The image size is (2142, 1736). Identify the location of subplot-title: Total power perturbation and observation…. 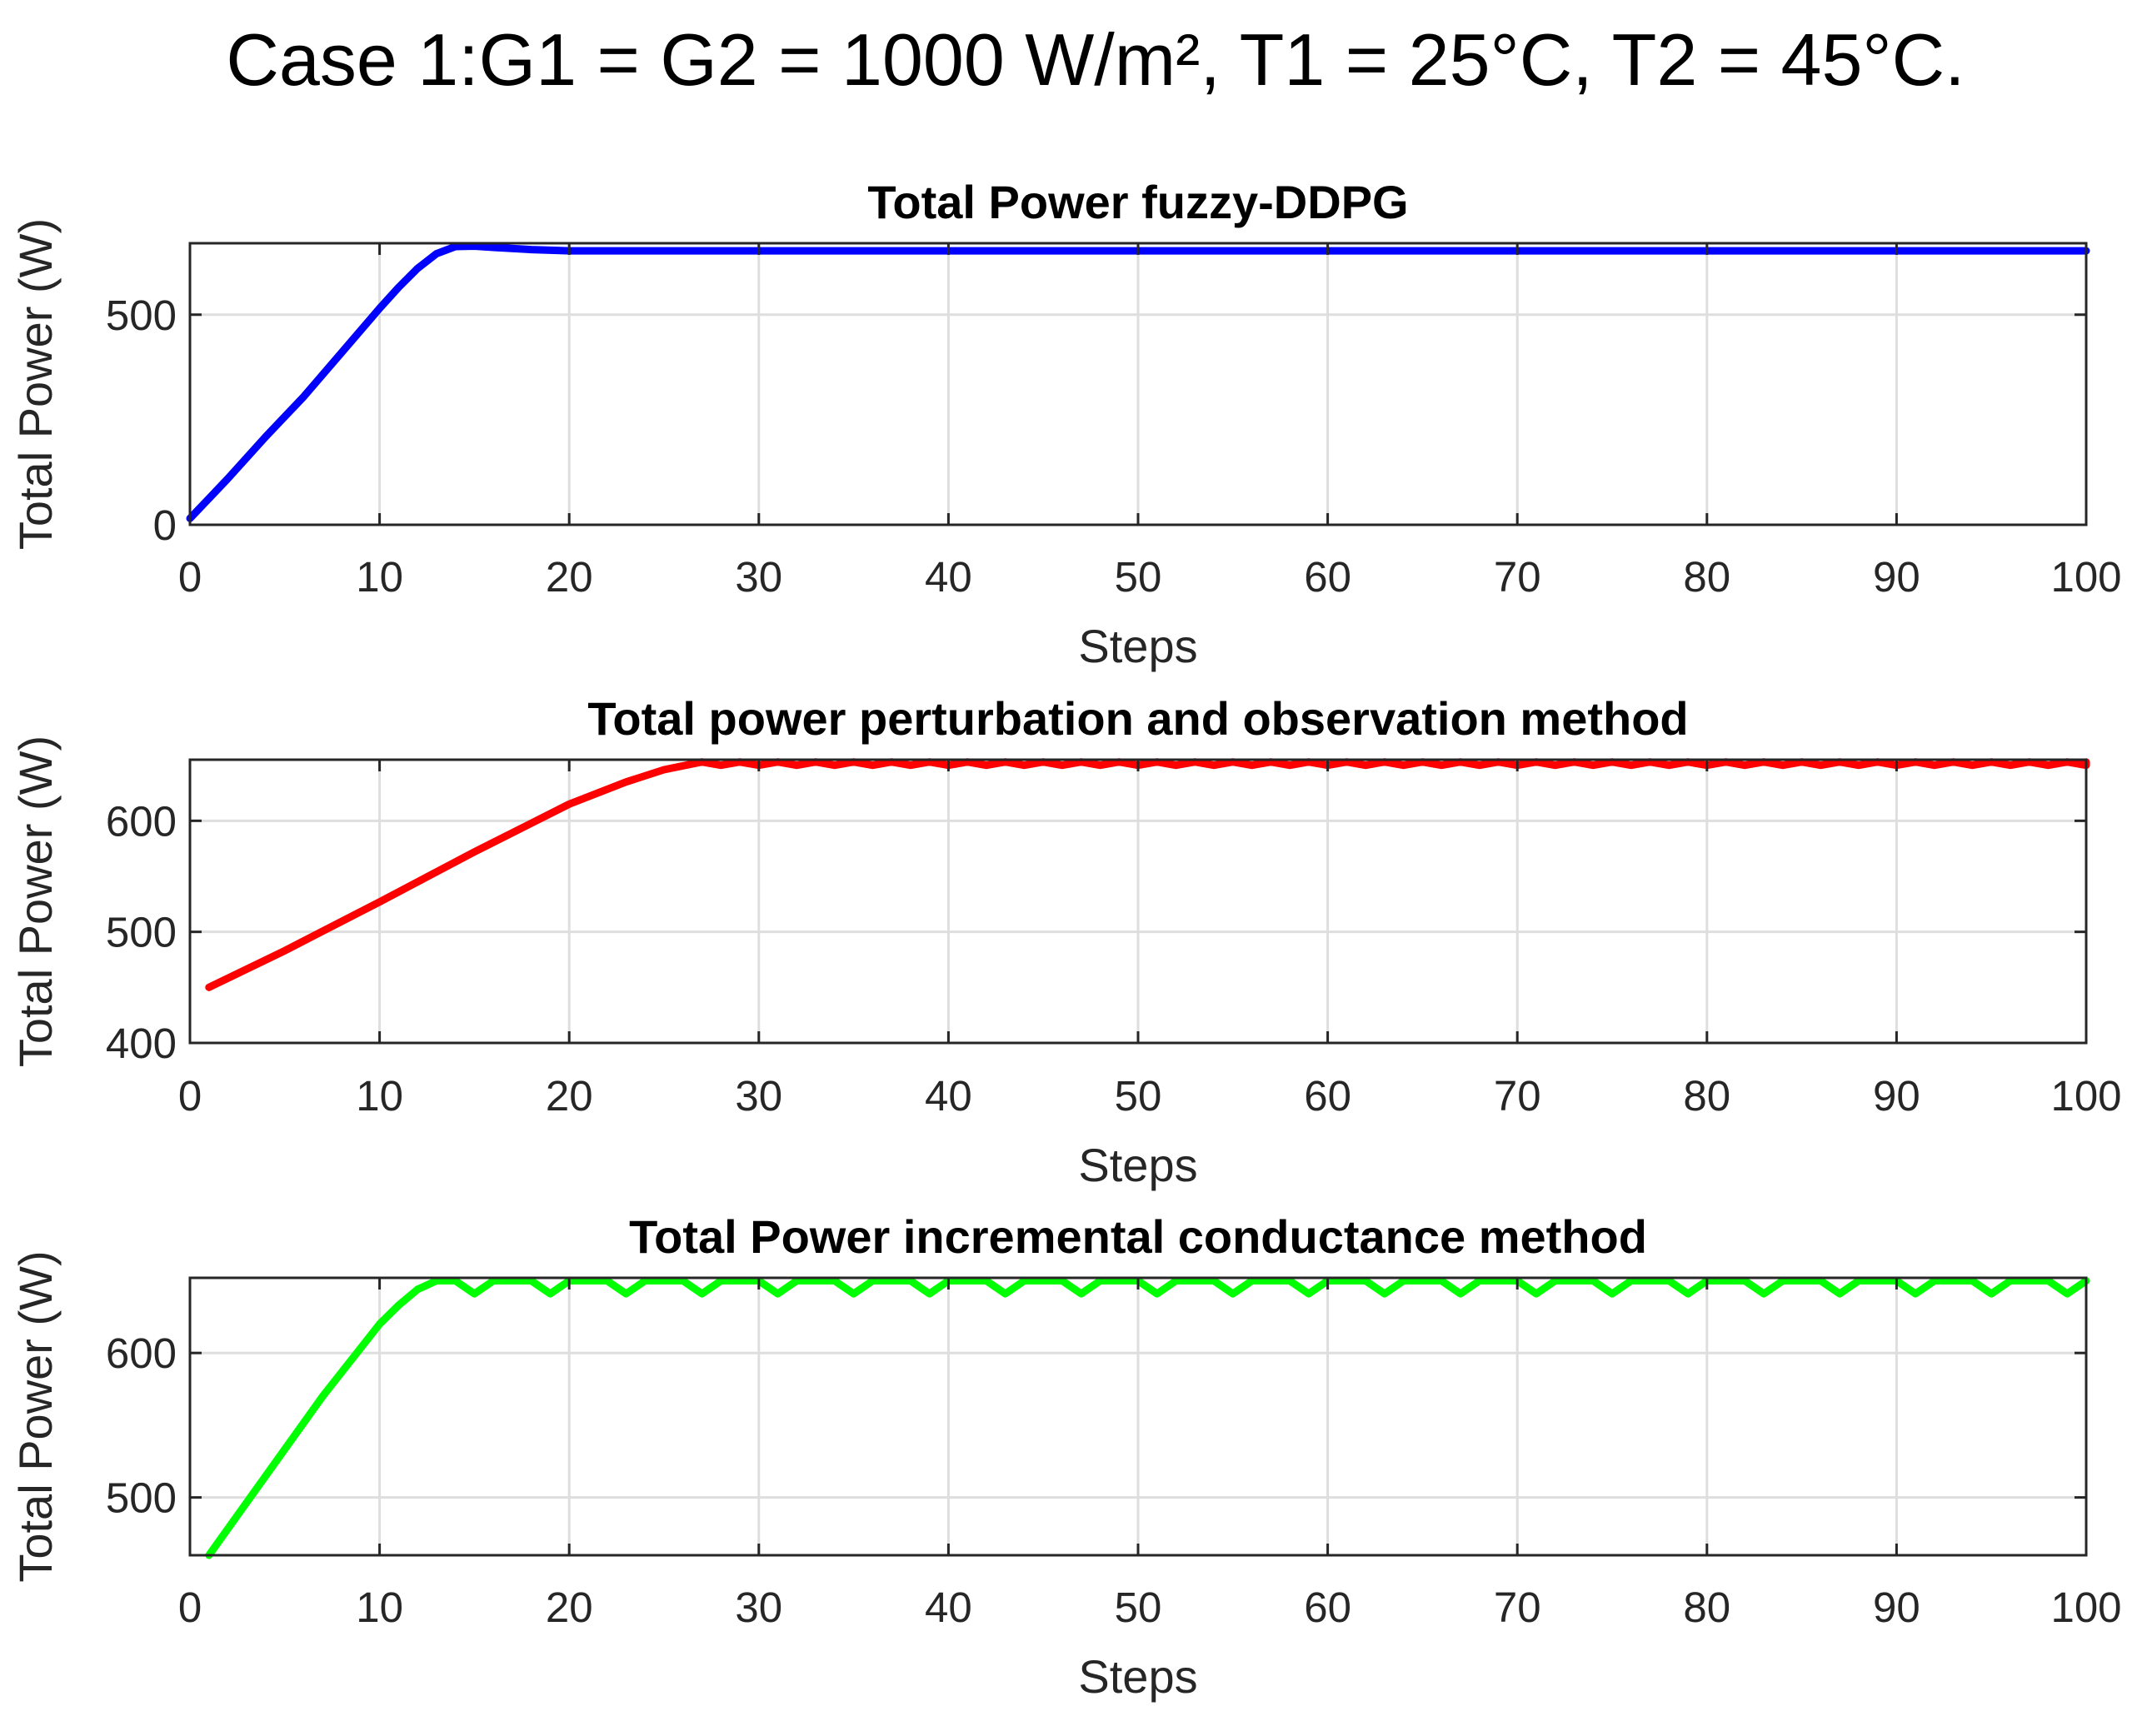
(1137, 718).